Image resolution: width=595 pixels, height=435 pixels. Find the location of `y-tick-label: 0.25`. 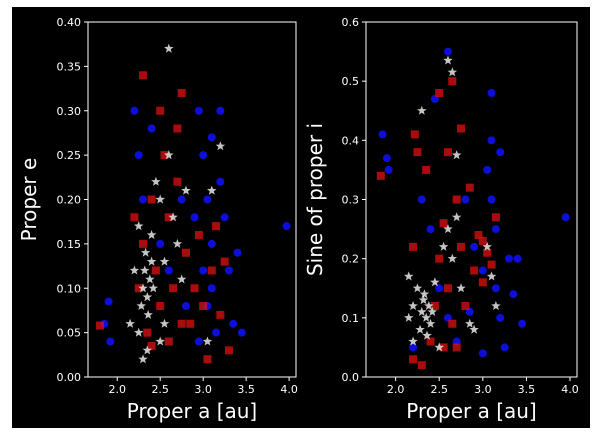

y-tick-label: 0.25 is located at coordinates (69, 155).